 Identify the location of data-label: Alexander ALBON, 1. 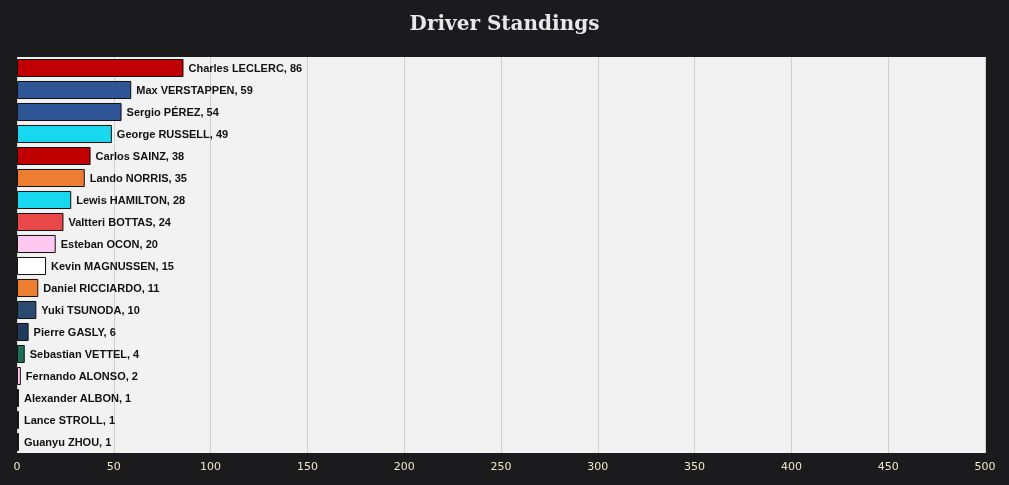
(77, 398).